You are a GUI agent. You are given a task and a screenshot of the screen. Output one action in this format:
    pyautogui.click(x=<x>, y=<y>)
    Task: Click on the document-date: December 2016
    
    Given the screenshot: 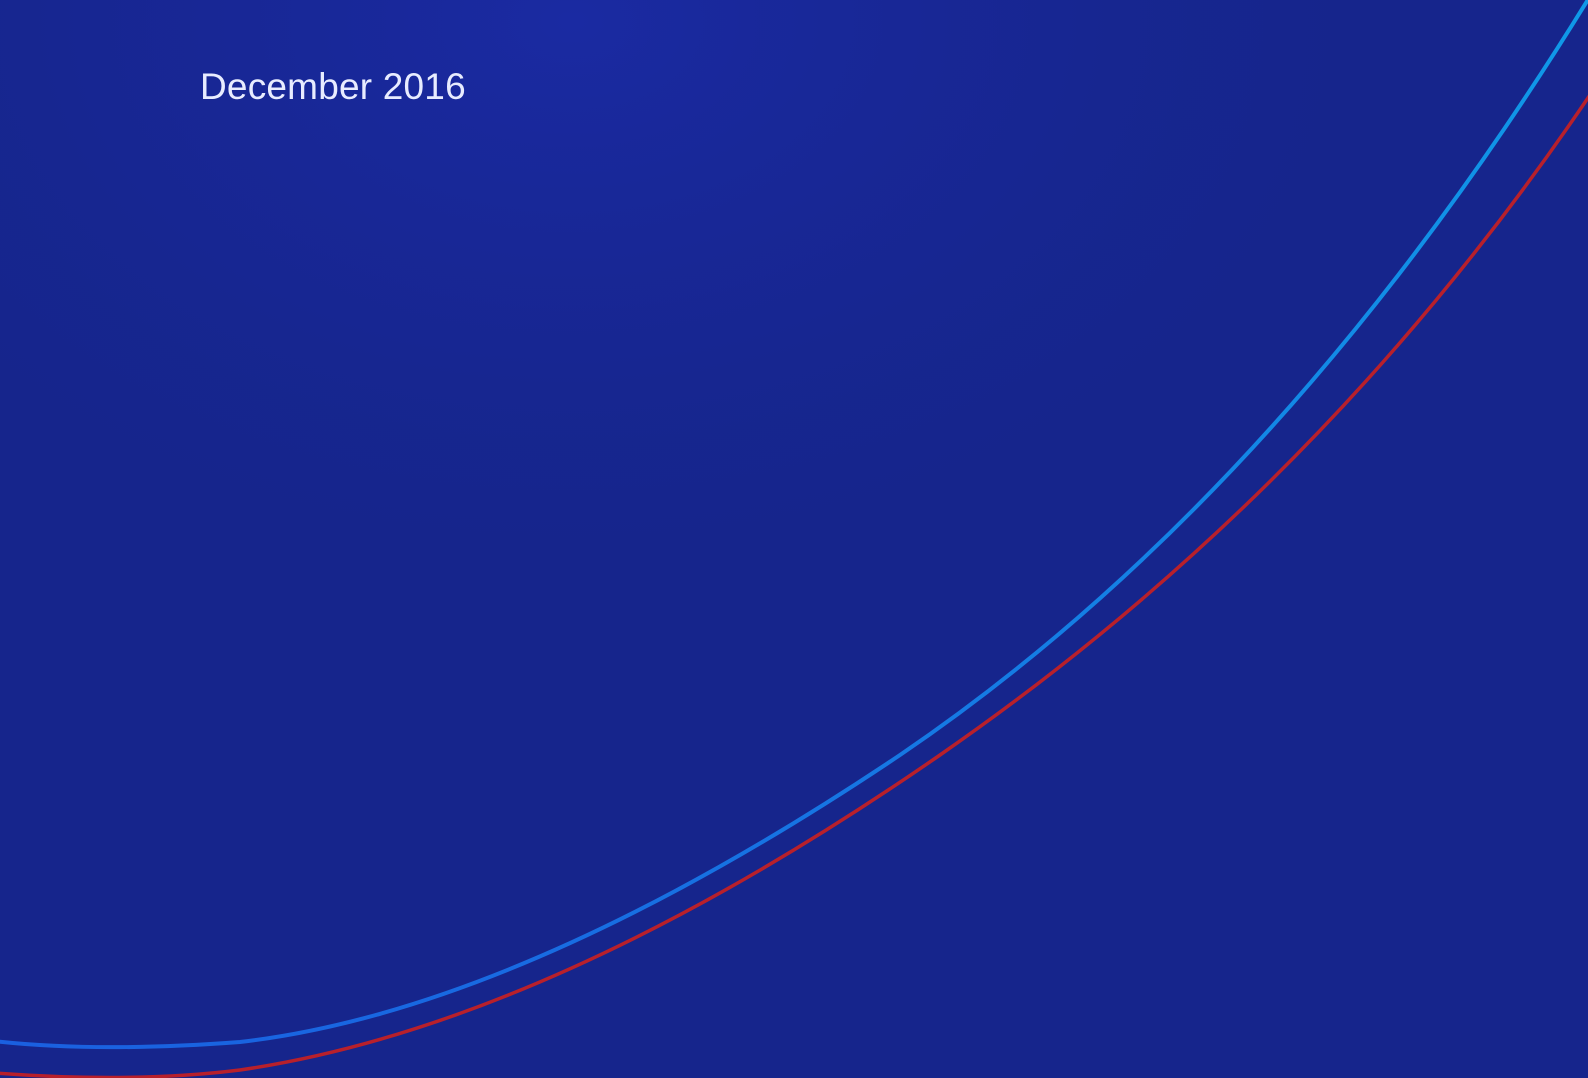 What is the action you would take?
    pyautogui.click(x=333, y=86)
    